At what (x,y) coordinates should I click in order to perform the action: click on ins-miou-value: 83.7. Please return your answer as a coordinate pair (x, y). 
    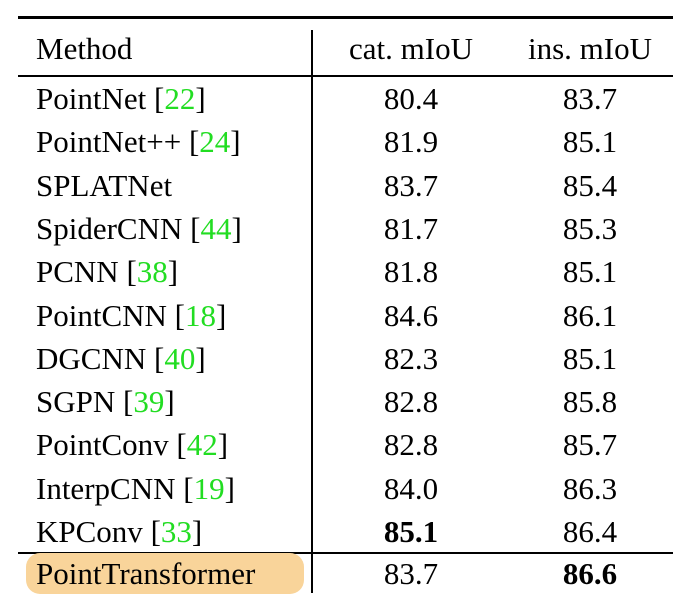
    Looking at the image, I should click on (590, 98).